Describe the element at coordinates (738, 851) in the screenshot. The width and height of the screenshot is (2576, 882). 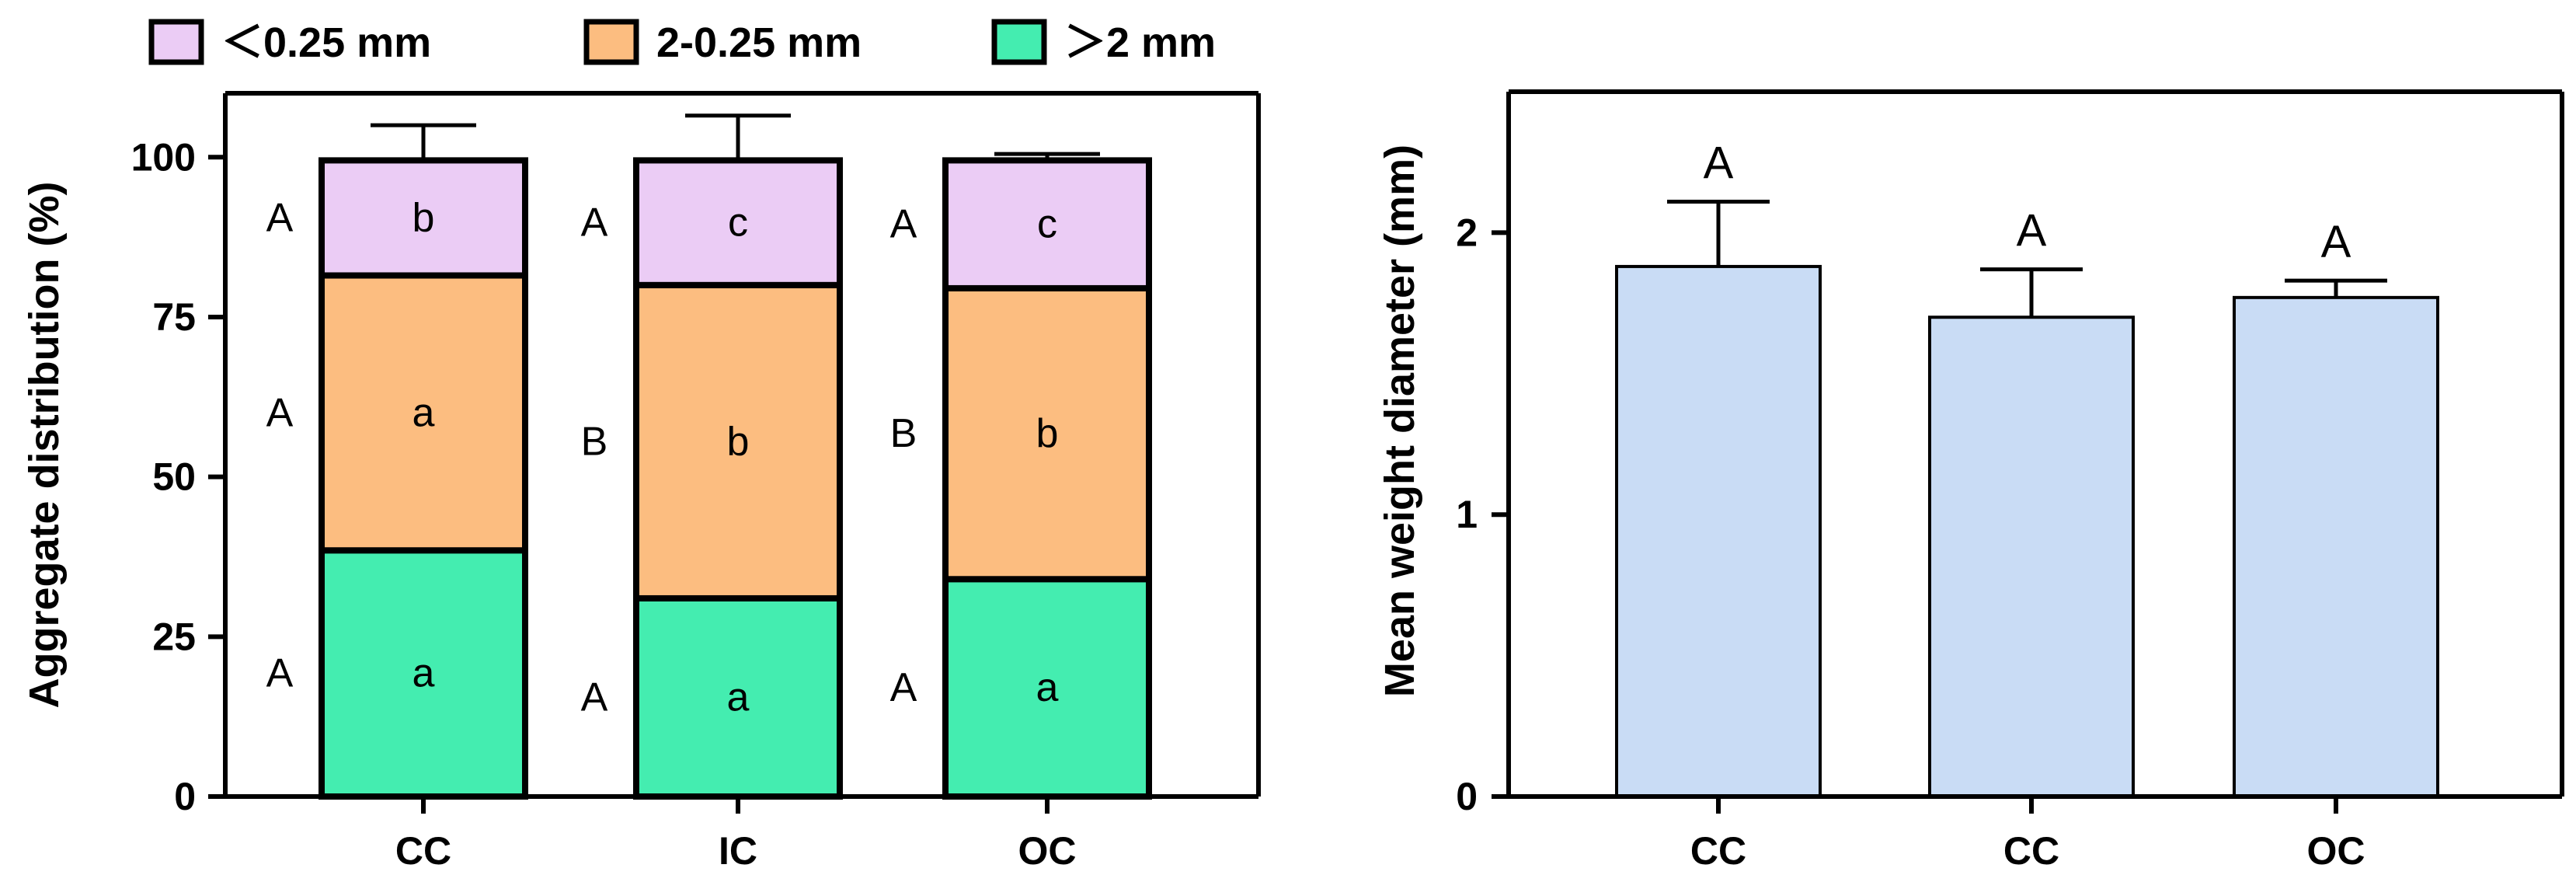
I see `x-tick-label: IC` at that location.